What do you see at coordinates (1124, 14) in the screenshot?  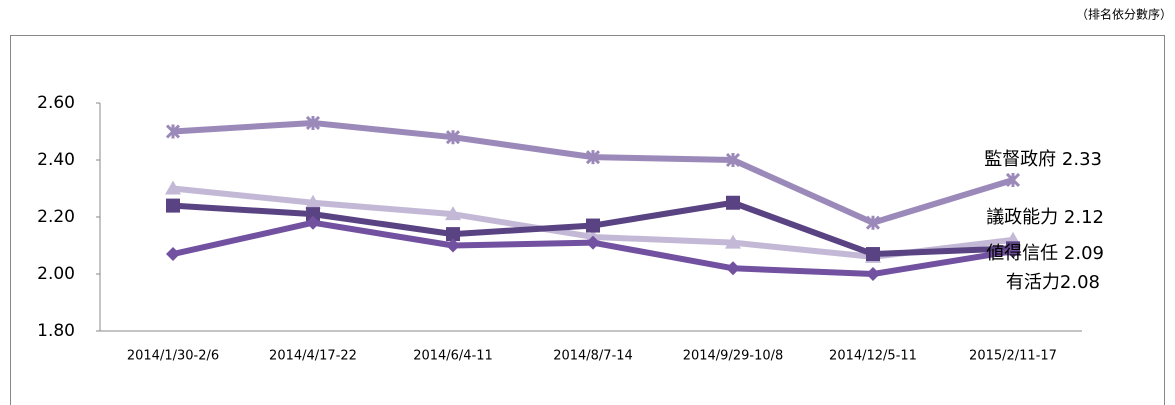 I see `note: （排名依分數序）` at bounding box center [1124, 14].